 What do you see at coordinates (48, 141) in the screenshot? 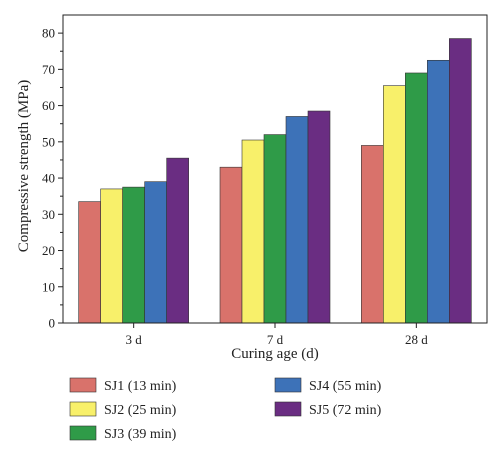
I see `y-tick-label: 50` at bounding box center [48, 141].